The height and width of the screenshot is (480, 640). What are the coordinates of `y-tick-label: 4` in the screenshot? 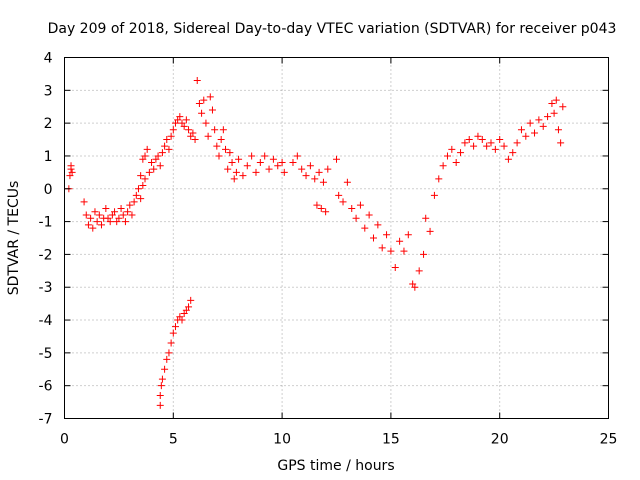 It's located at (48, 59).